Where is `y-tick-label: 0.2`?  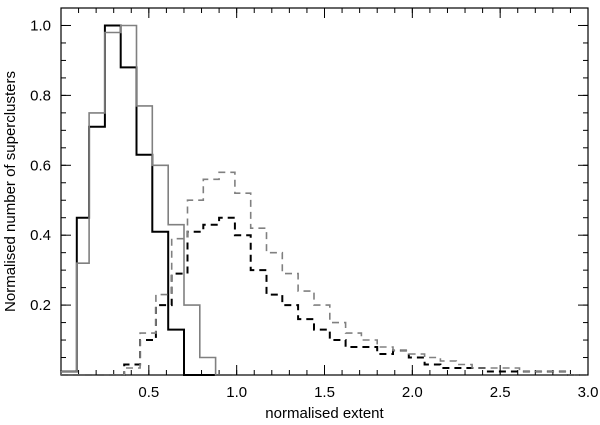 y-tick-label: 0.2 is located at coordinates (40, 305).